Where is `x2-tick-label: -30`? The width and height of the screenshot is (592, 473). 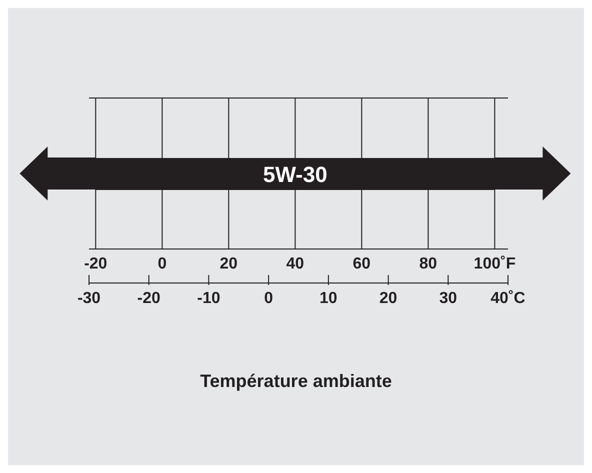 x2-tick-label: -30 is located at coordinates (89, 298).